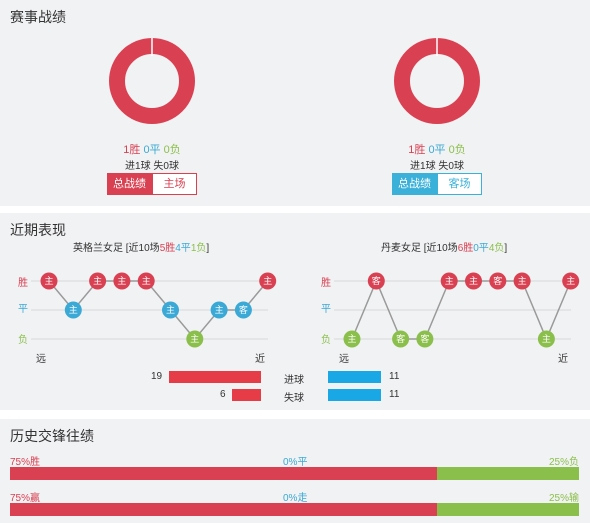 The height and width of the screenshot is (523, 590). Describe the element at coordinates (437, 166) in the screenshot. I see `away-goals-summary: 进1球 失0球` at that location.